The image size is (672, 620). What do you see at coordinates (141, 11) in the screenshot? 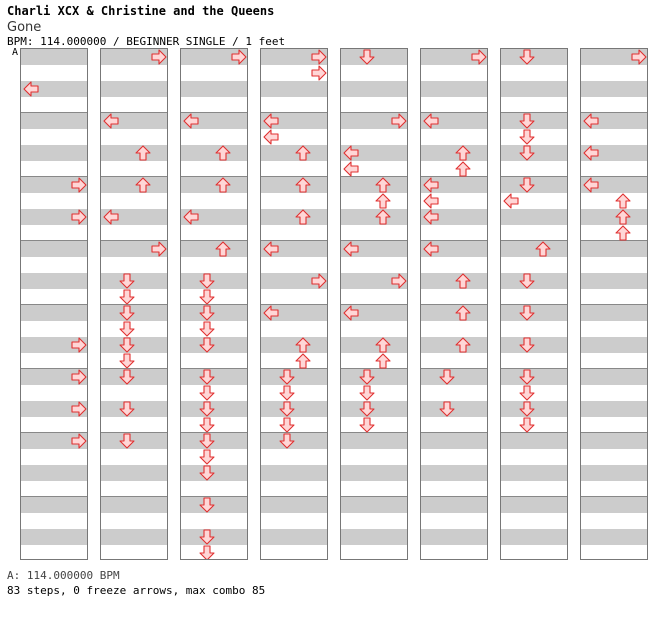
I see `song-artist: Charli XCX & Christine and the Queens` at bounding box center [141, 11].